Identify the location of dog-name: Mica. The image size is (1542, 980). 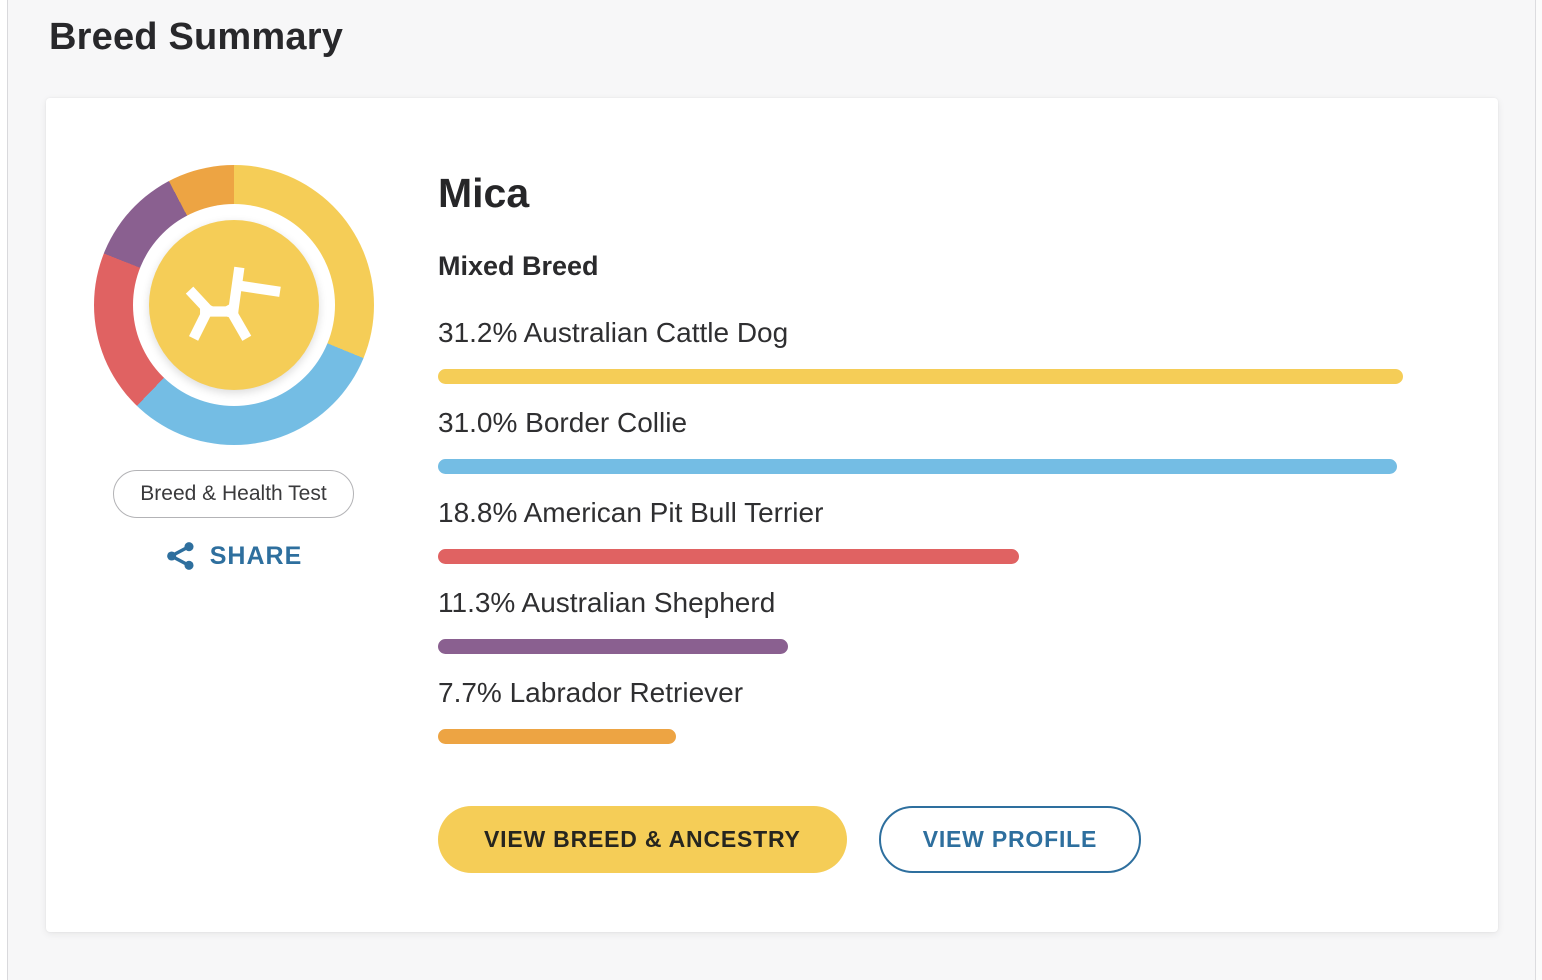
(484, 193).